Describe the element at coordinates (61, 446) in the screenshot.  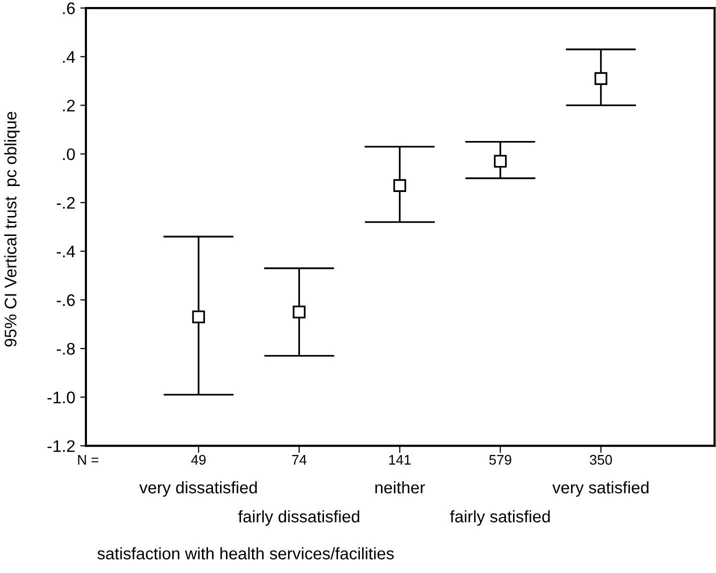
I see `y-tick-label: -1.2` at that location.